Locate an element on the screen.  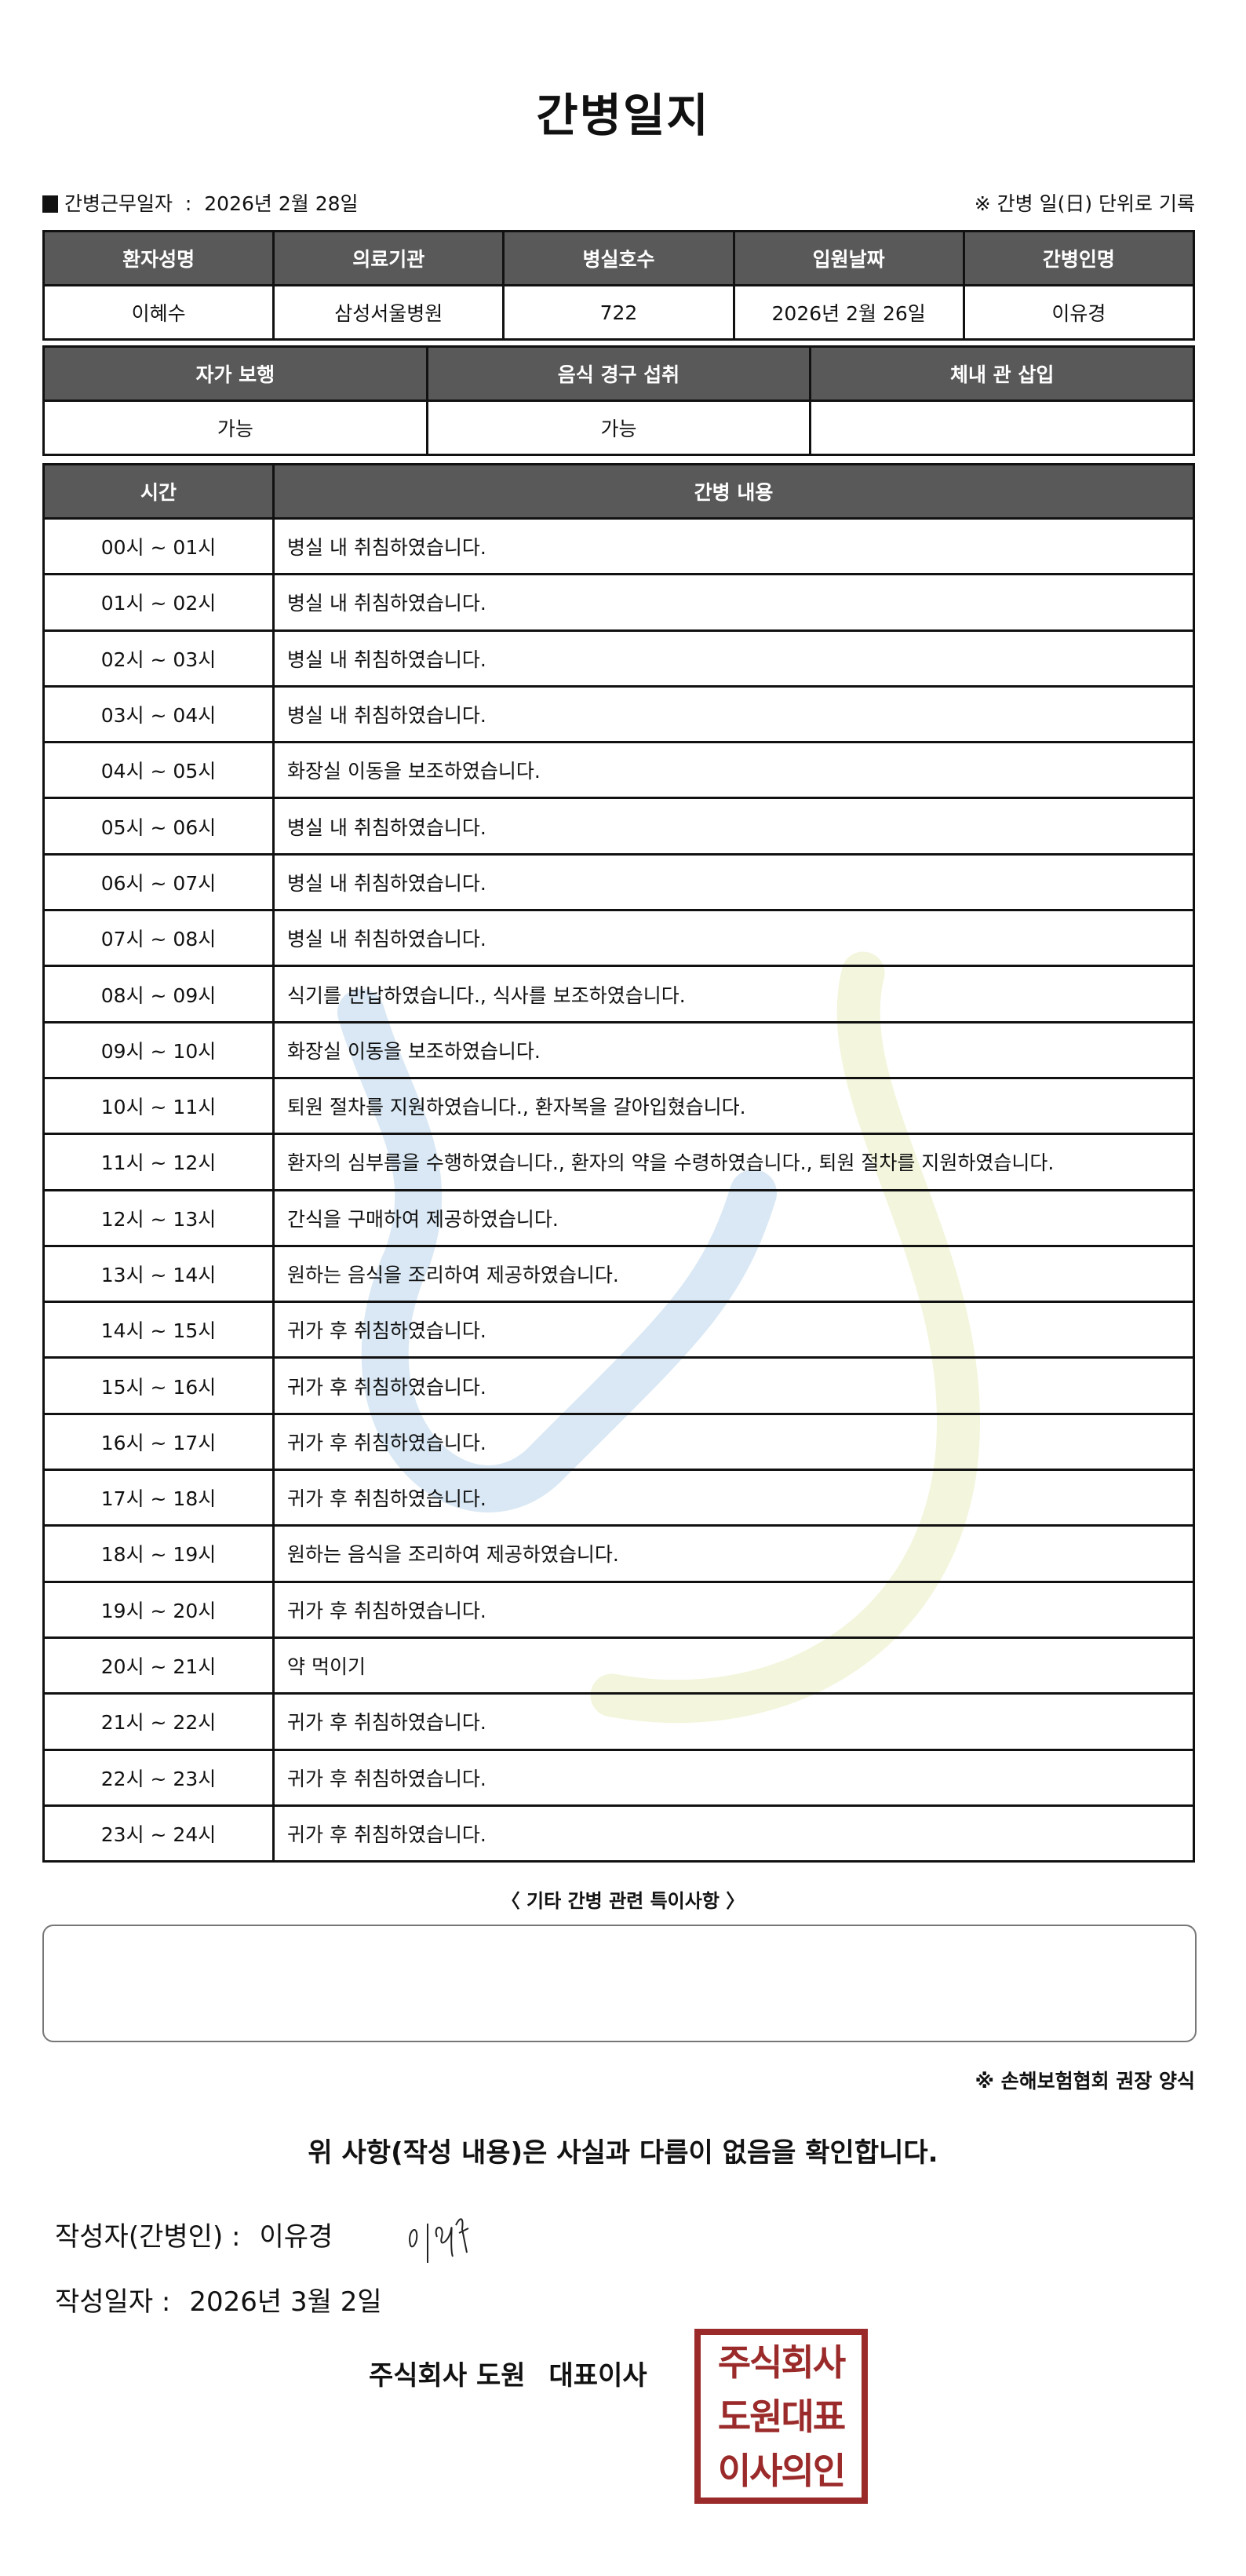
confirmation-statement: 위 사항(작성 내용)은 사실과 다름이 없음을 확인합니다. is located at coordinates (623, 2153).